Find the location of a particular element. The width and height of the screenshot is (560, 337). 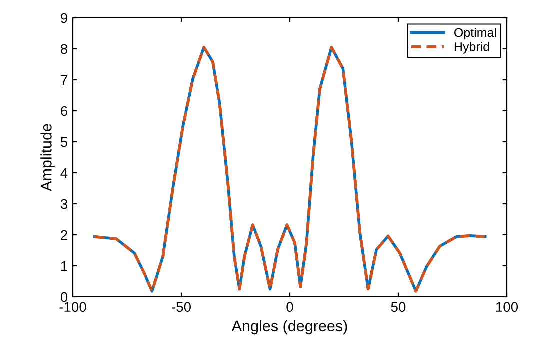

y-tick-label: 4 is located at coordinates (64, 173).